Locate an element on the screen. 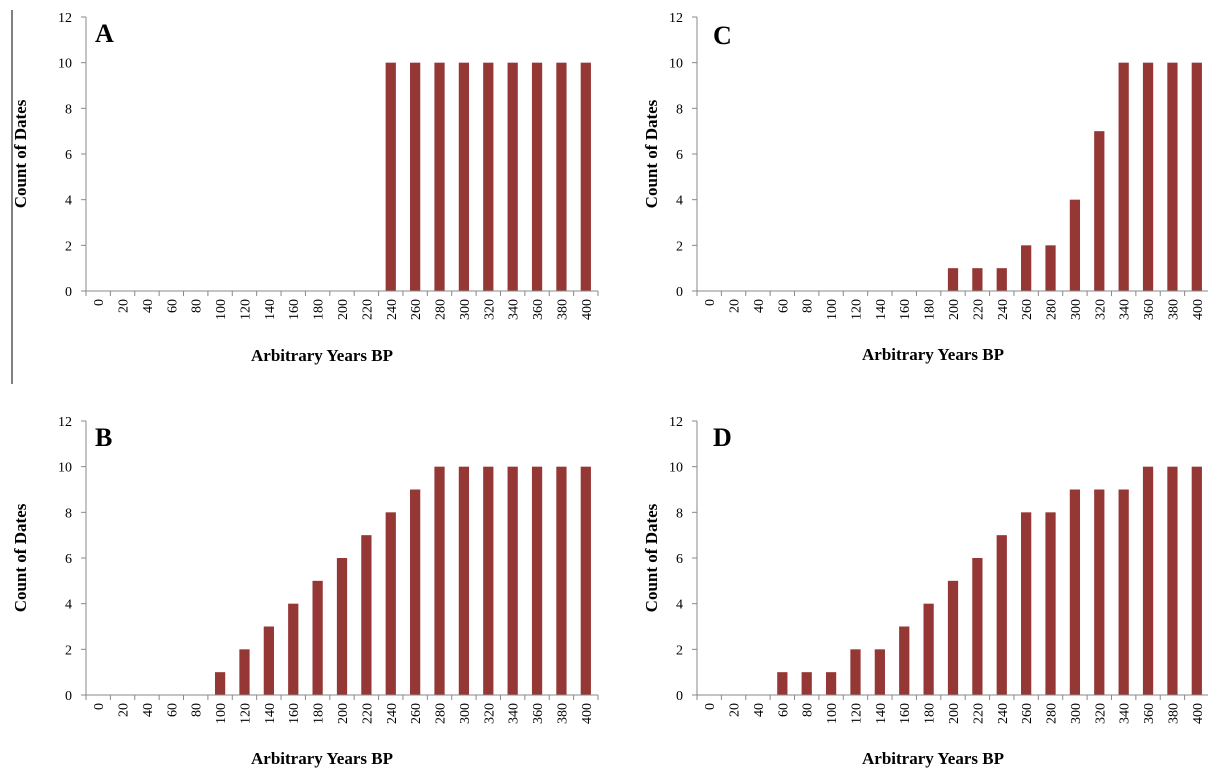  y-tick-label: 0 is located at coordinates (68, 696).